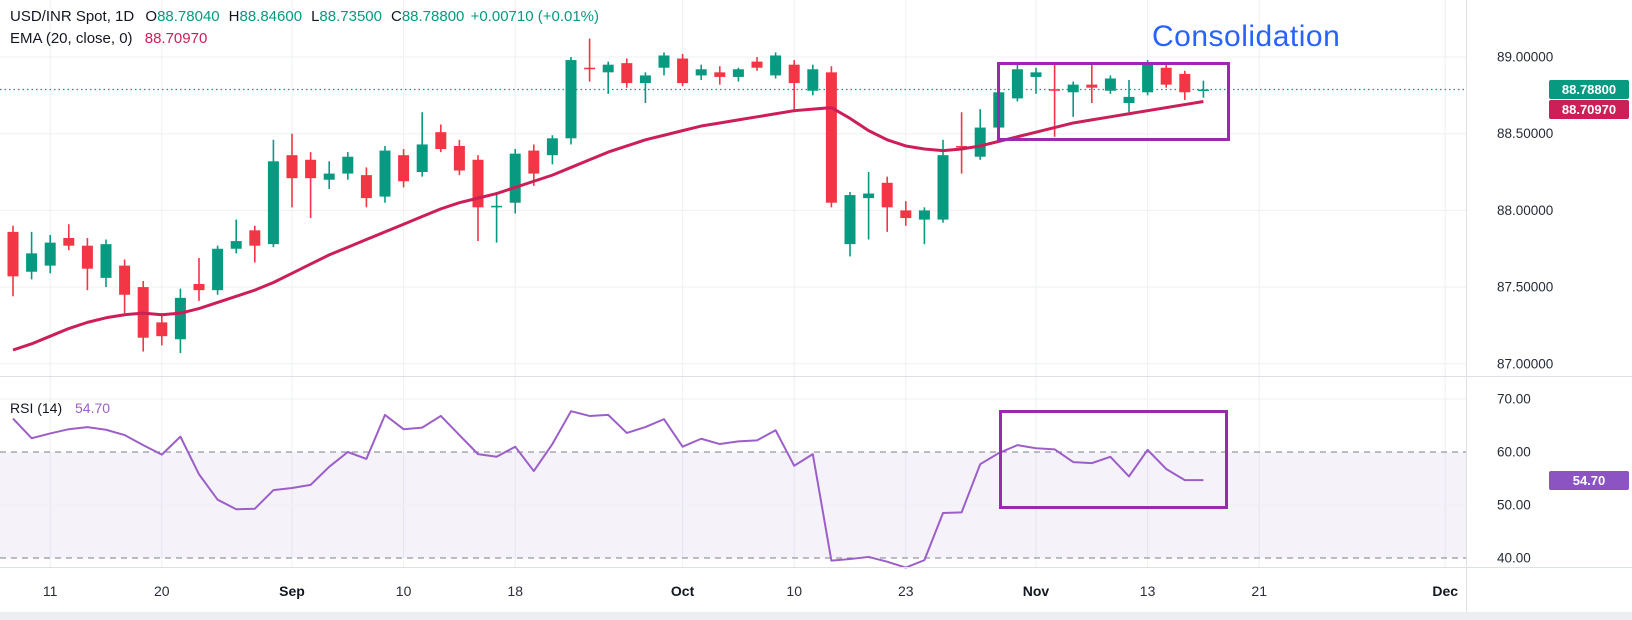 This screenshot has height=620, width=1632. I want to click on time-tick-label: Nov, so click(1036, 591).